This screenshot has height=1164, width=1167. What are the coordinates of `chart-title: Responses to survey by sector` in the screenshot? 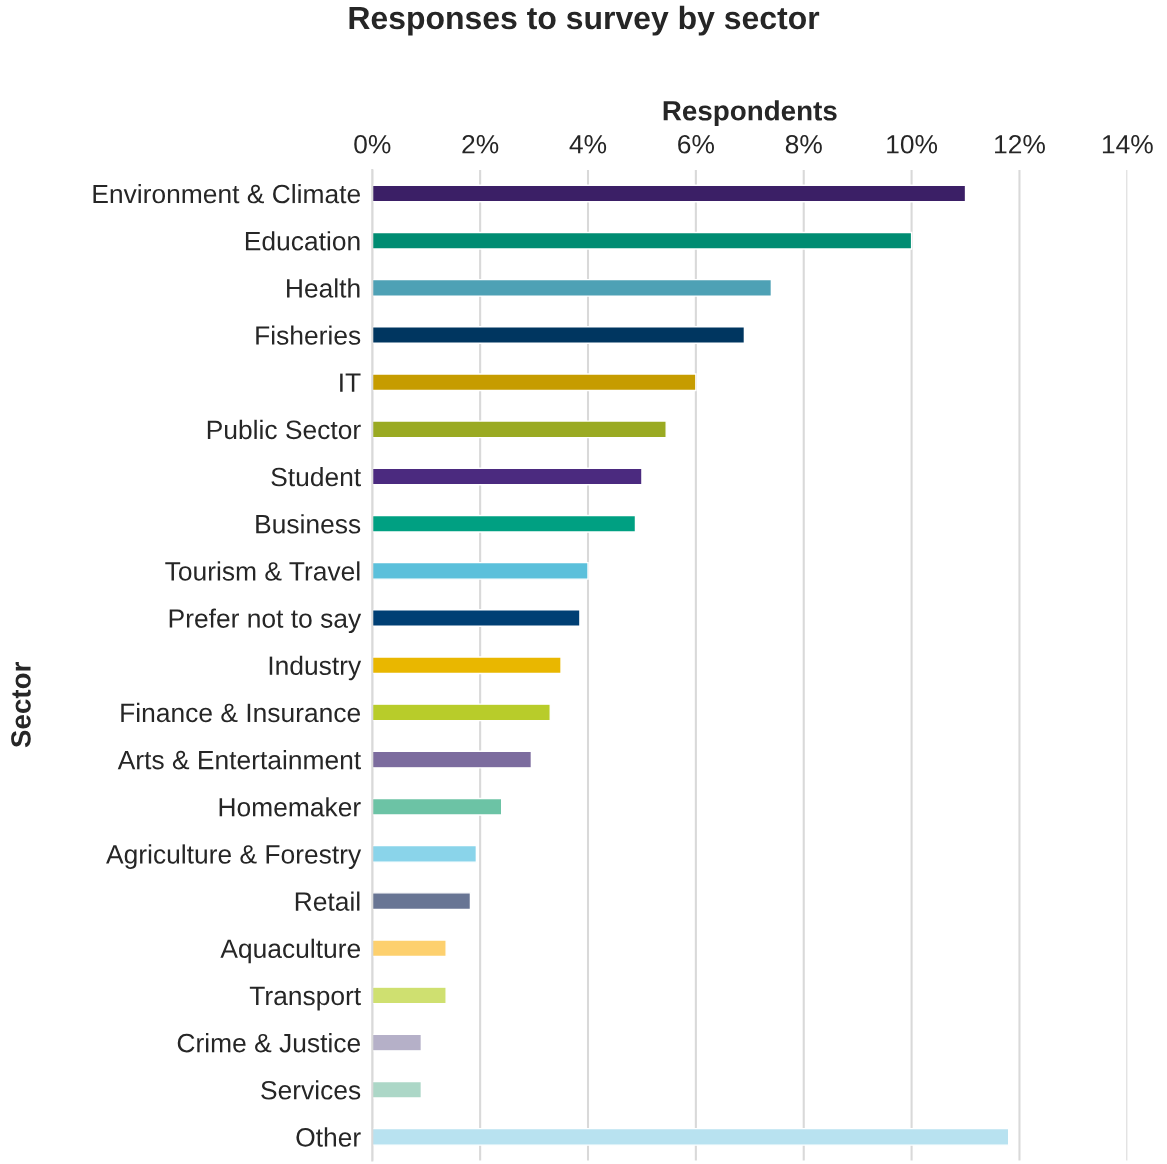 It's located at (584, 20).